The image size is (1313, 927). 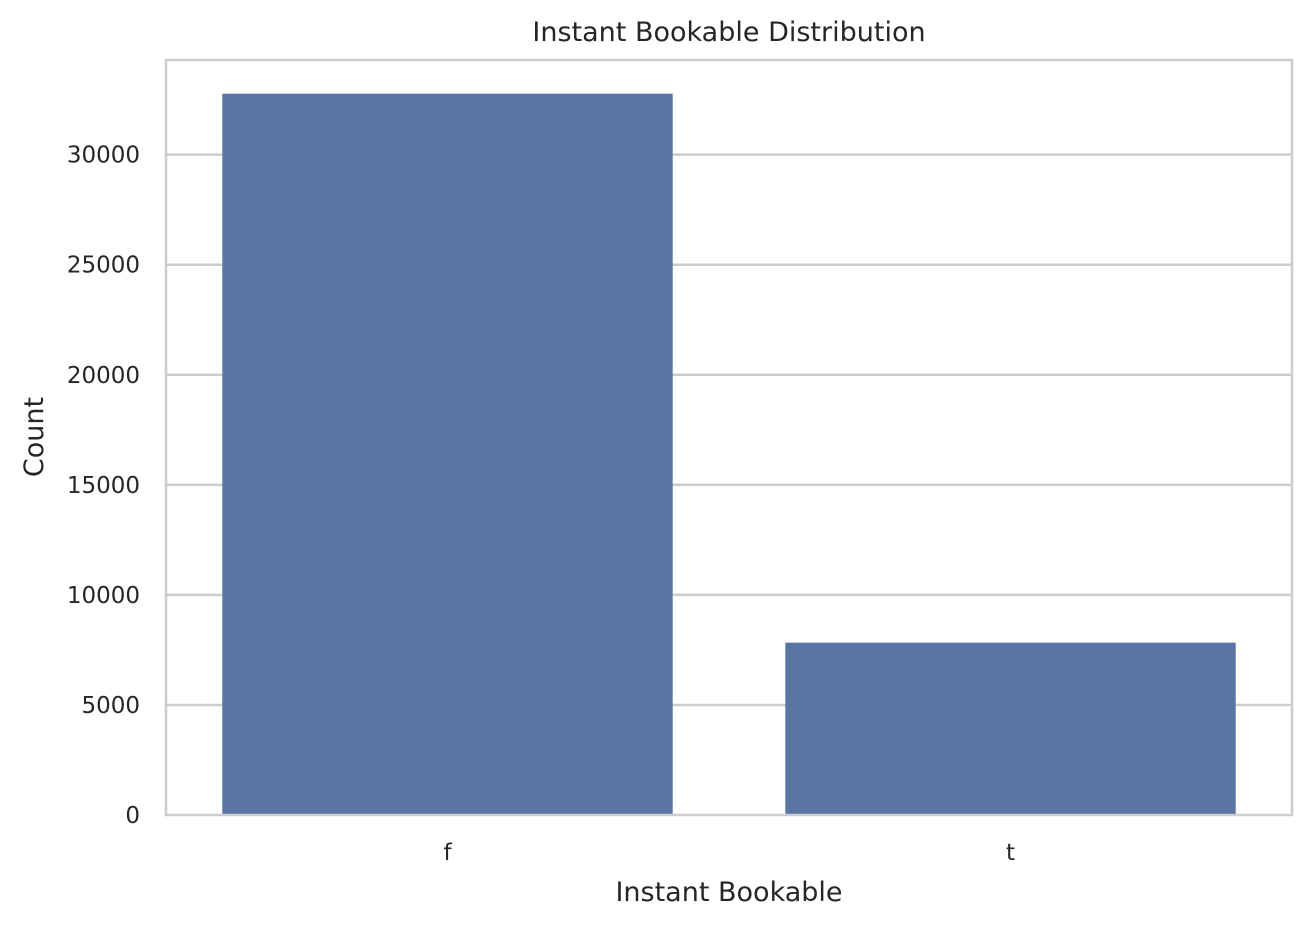 What do you see at coordinates (103, 596) in the screenshot?
I see `y-tick-label: 10000` at bounding box center [103, 596].